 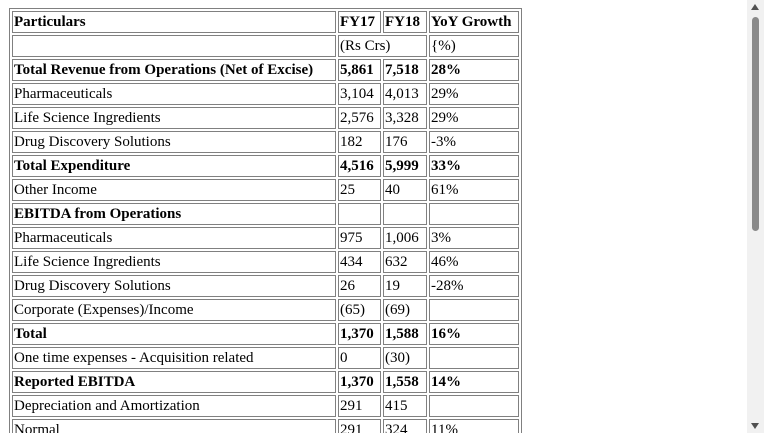 I want to click on table-row: Life Science Ingredients 2,576 3,328 29%, so click(x=265, y=118).